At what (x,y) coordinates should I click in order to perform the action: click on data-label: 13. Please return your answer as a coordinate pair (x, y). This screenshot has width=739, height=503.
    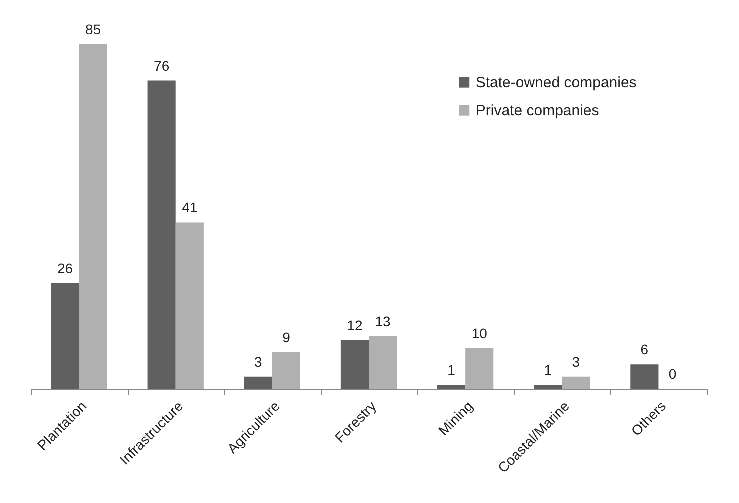
    Looking at the image, I should click on (383, 321).